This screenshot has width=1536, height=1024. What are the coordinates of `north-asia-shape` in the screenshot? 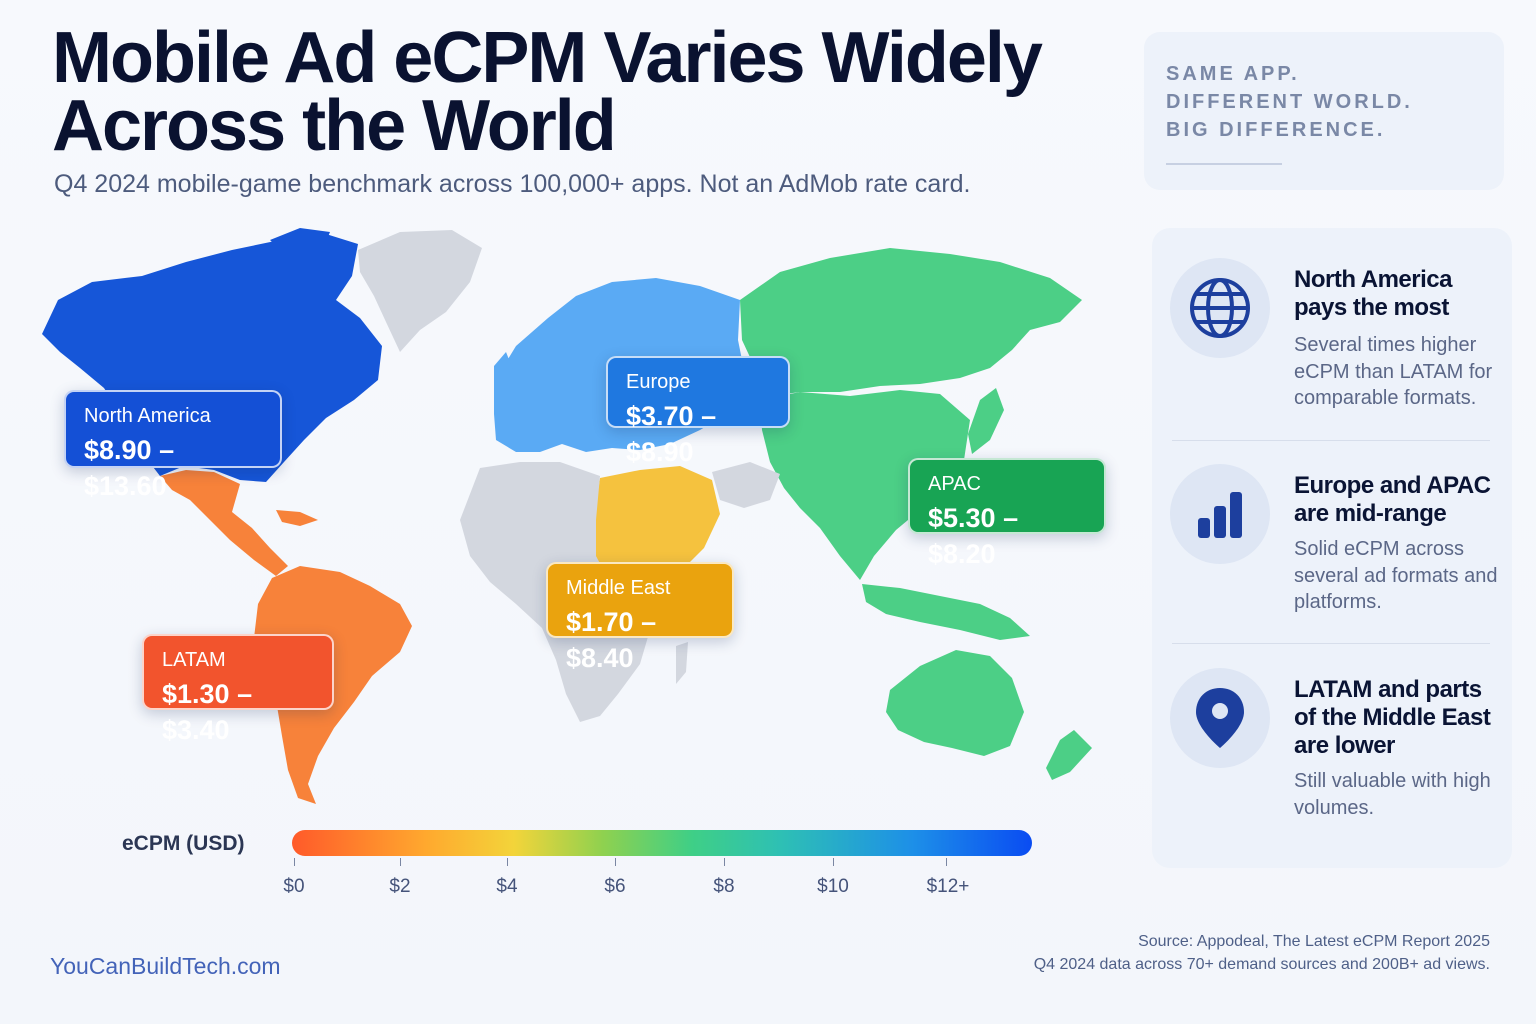 It's located at (911, 322).